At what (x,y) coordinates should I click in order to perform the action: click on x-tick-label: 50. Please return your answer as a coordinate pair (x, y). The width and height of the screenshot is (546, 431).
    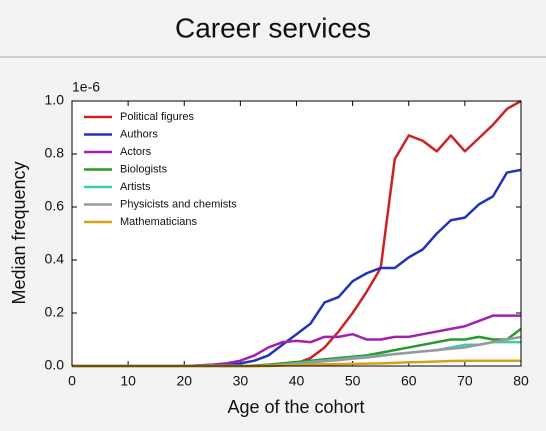
    Looking at the image, I should click on (353, 381).